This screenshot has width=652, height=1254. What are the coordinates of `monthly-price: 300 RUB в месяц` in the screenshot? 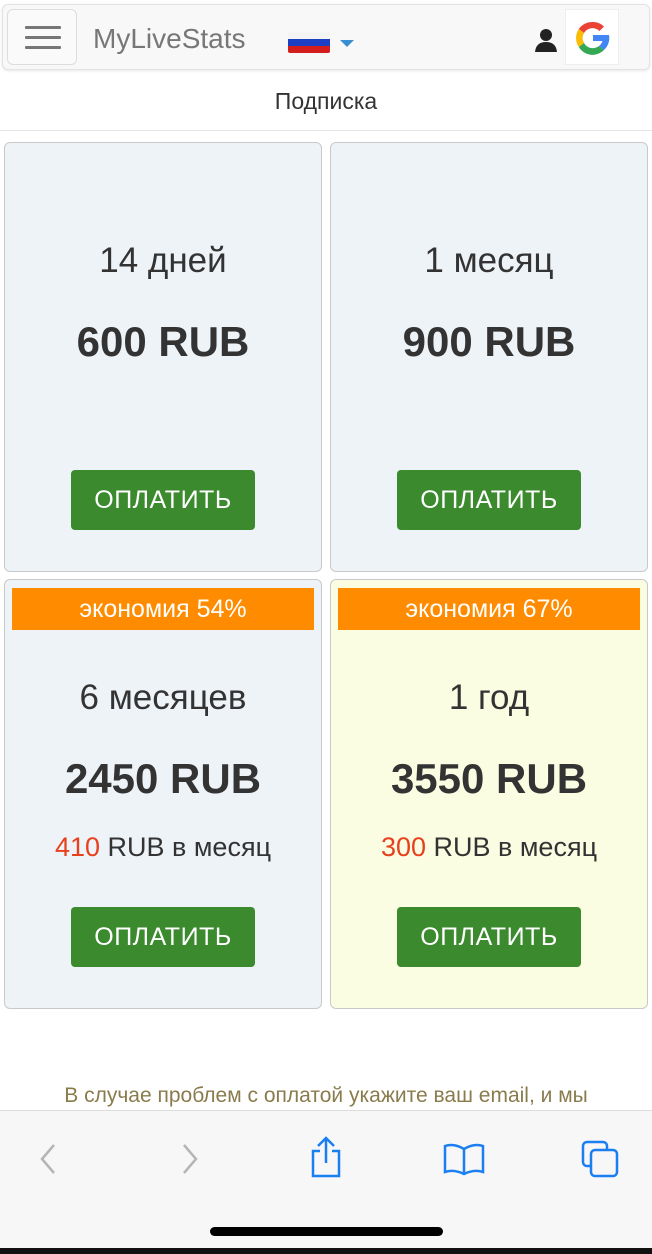 It's located at (489, 847).